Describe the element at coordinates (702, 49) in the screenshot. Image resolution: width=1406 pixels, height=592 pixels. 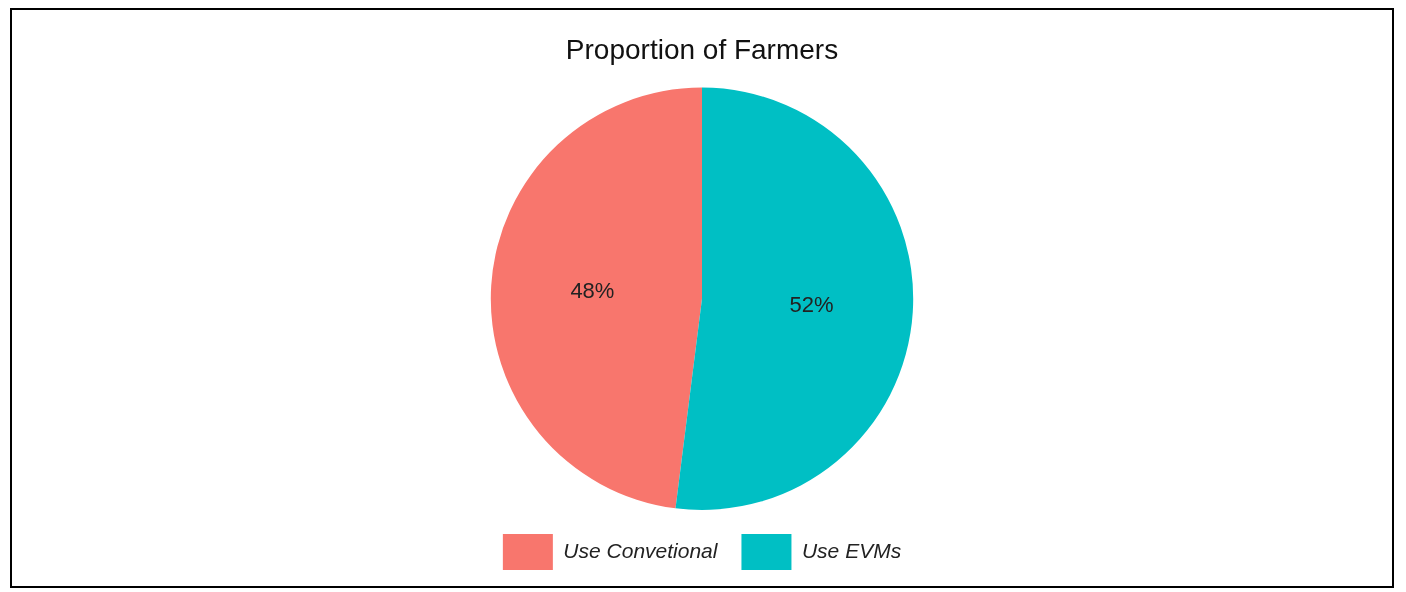
I see `chart-title: Proportion of Farmers` at that location.